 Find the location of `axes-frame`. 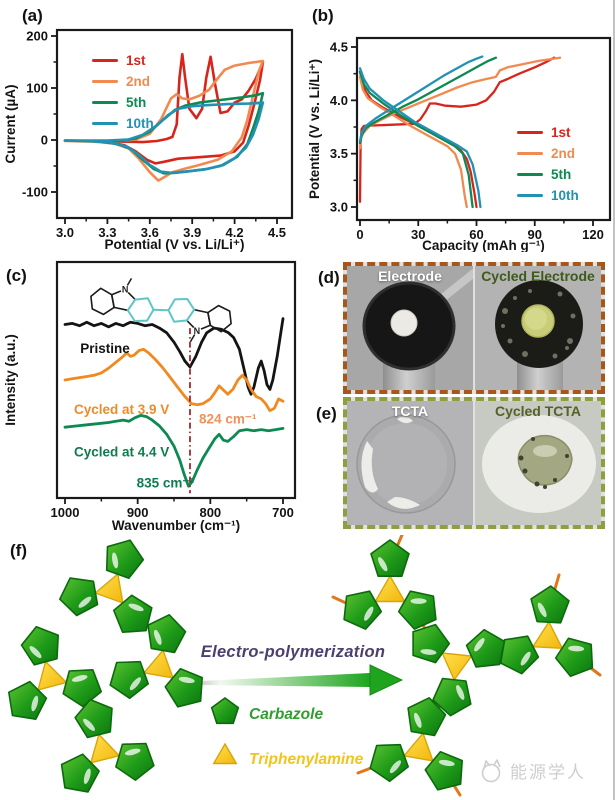

axes-frame is located at coordinates (176, 380).